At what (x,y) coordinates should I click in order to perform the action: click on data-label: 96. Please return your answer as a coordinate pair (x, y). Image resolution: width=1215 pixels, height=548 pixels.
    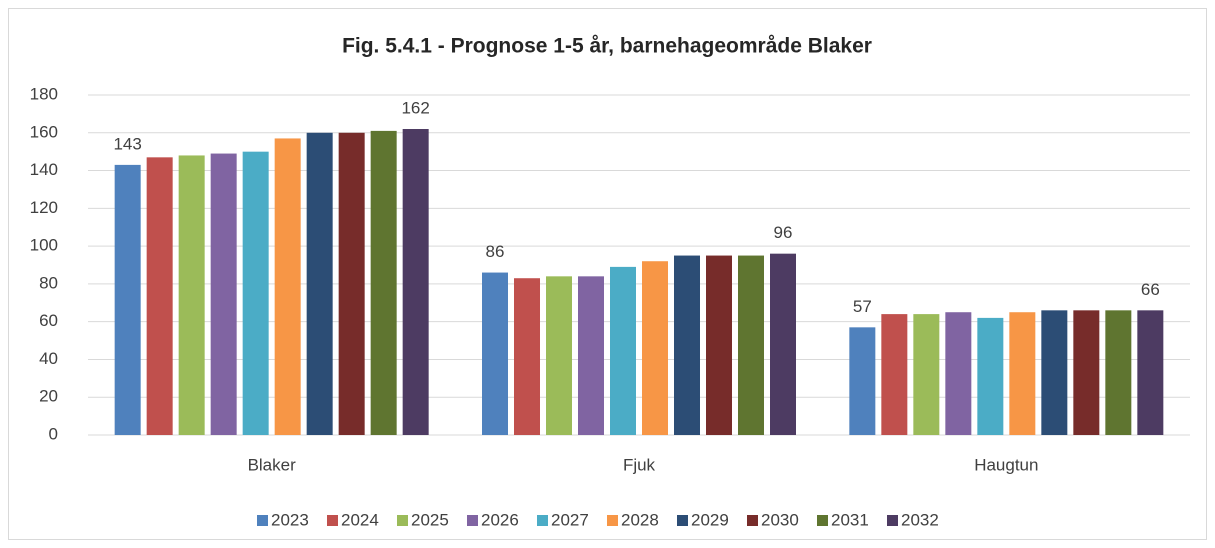
    Looking at the image, I should click on (783, 232).